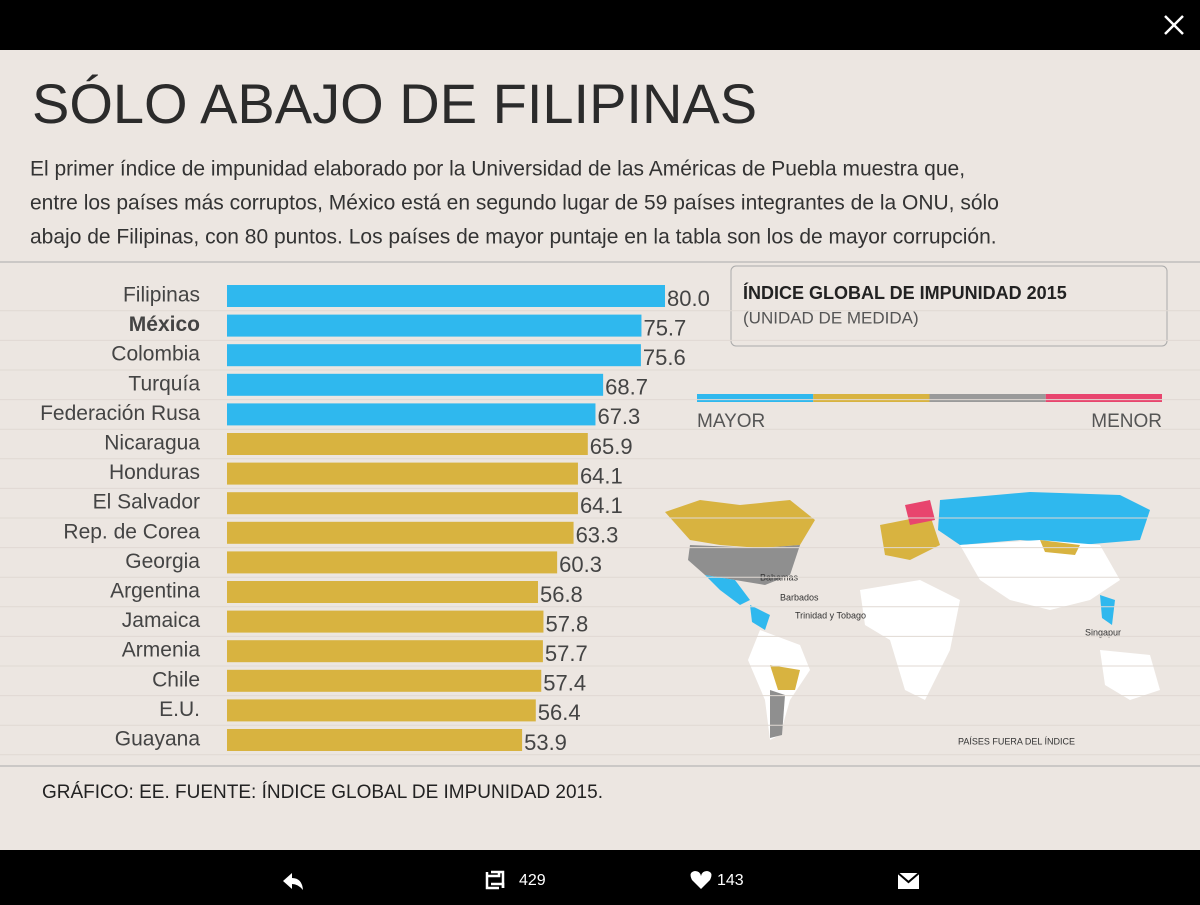  Describe the element at coordinates (905, 292) in the screenshot. I see `legend-title: ÍNDICE GLOBAL DE IMPUNIDAD 2015` at that location.